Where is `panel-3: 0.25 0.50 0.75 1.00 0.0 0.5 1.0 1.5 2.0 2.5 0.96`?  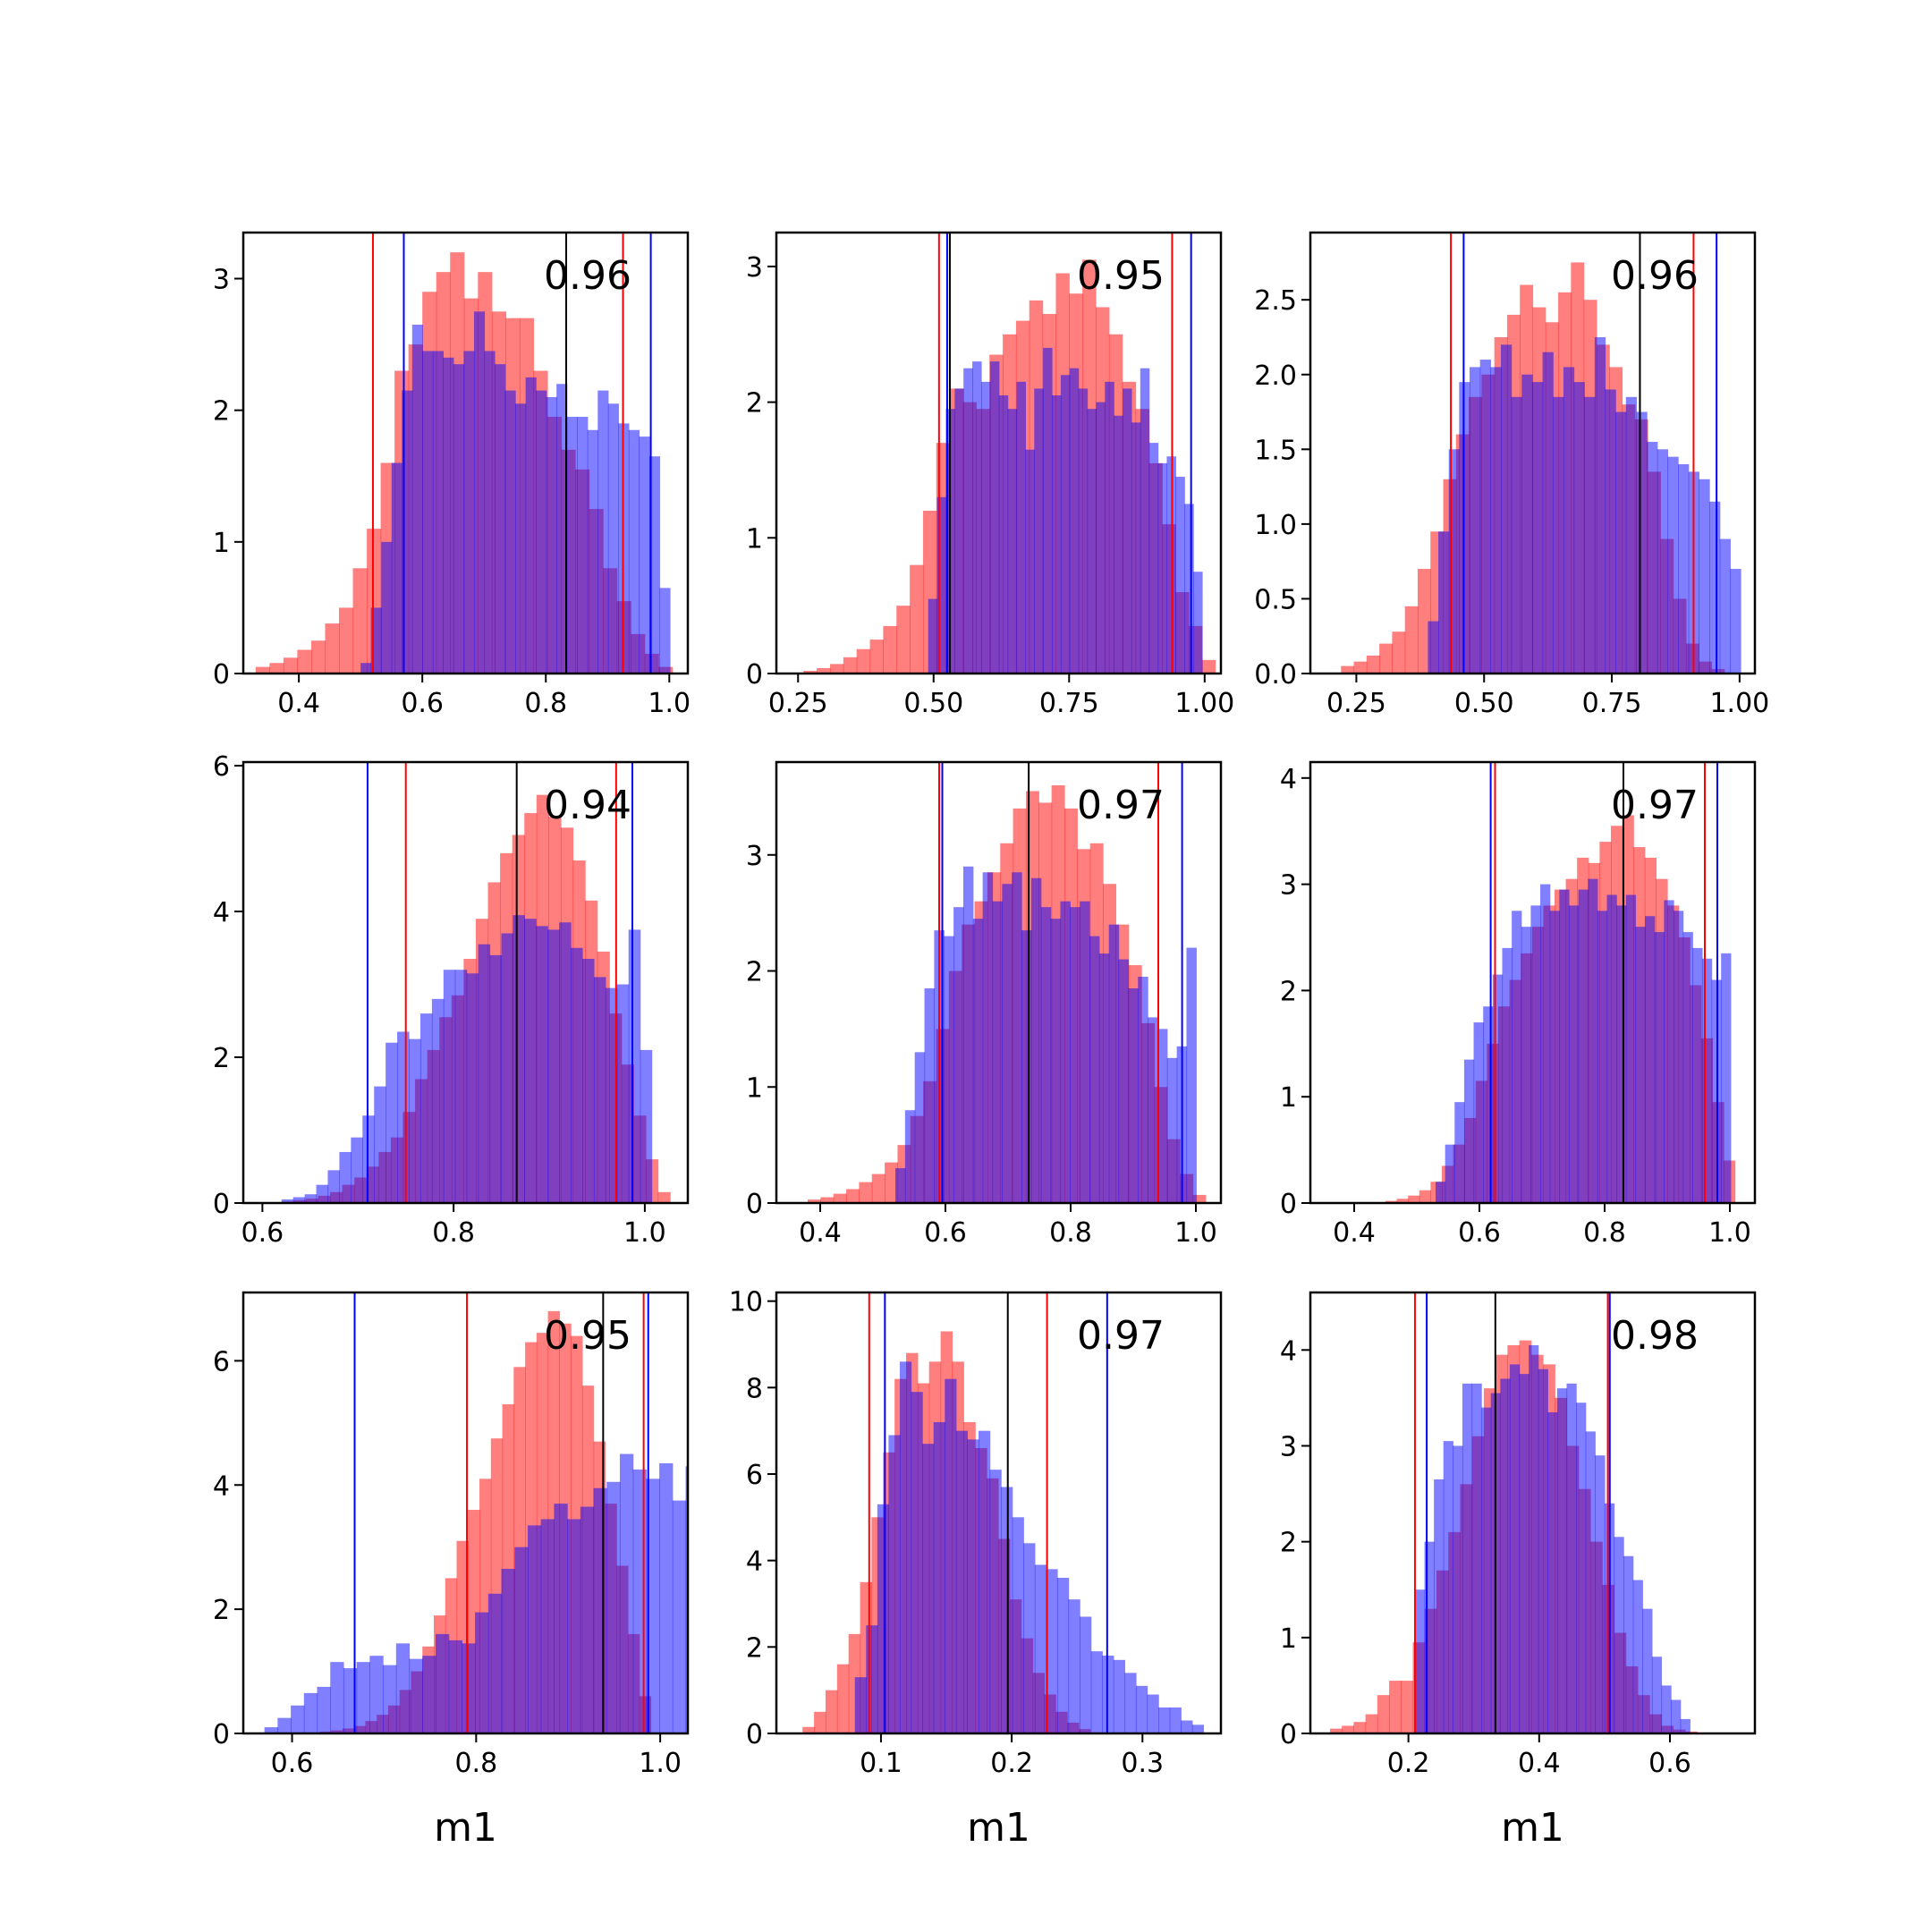
panel-3: 0.25 0.50 0.75 1.00 0.0 0.5 1.0 1.5 2.0 2.5 0.96 is located at coordinates (1511, 475).